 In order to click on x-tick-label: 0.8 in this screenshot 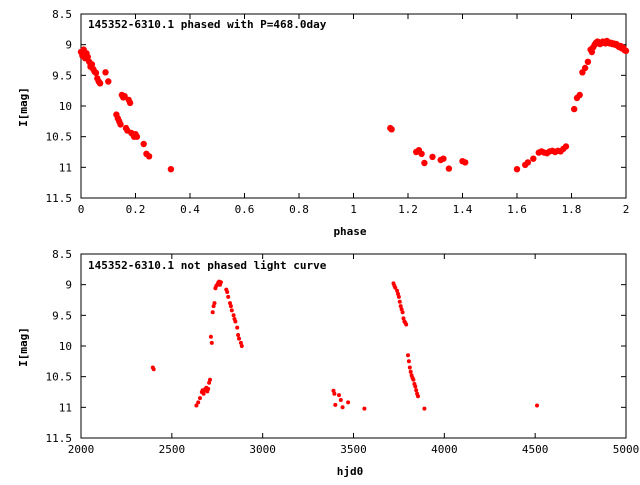, I will do `click(299, 209)`.